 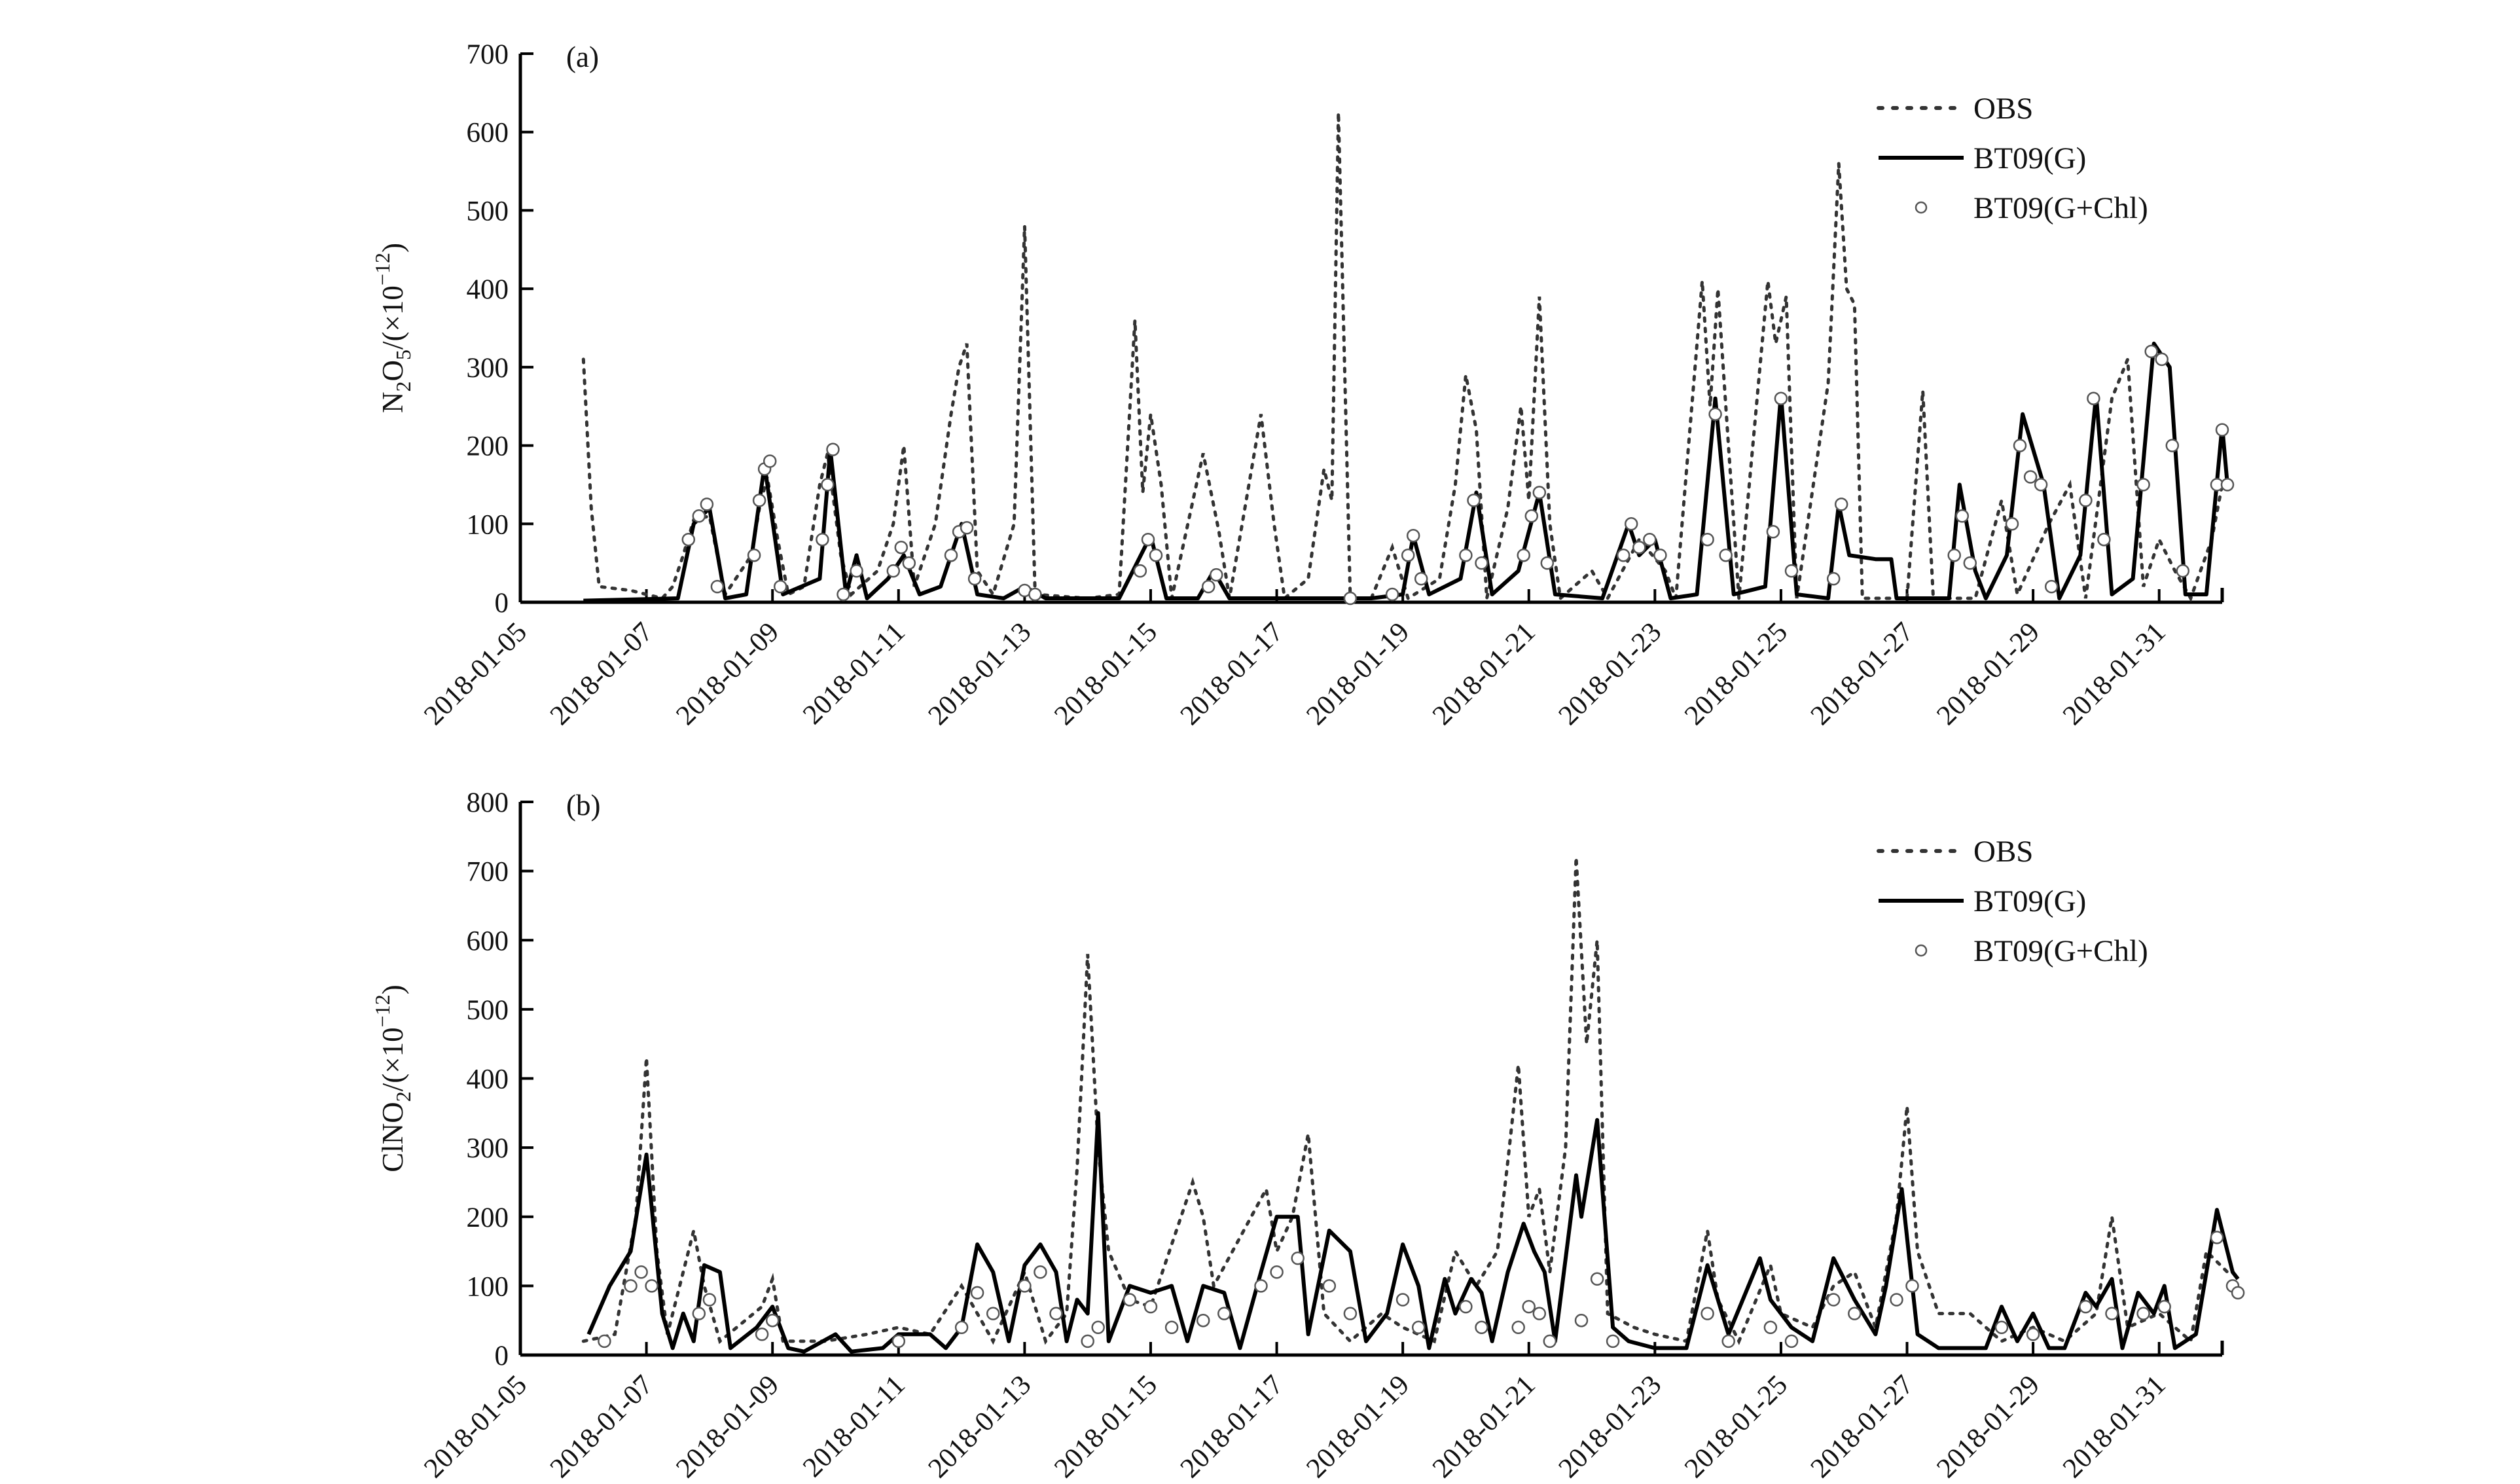 I want to click on x-tick-label: 2018-01-13, so click(x=979, y=1426).